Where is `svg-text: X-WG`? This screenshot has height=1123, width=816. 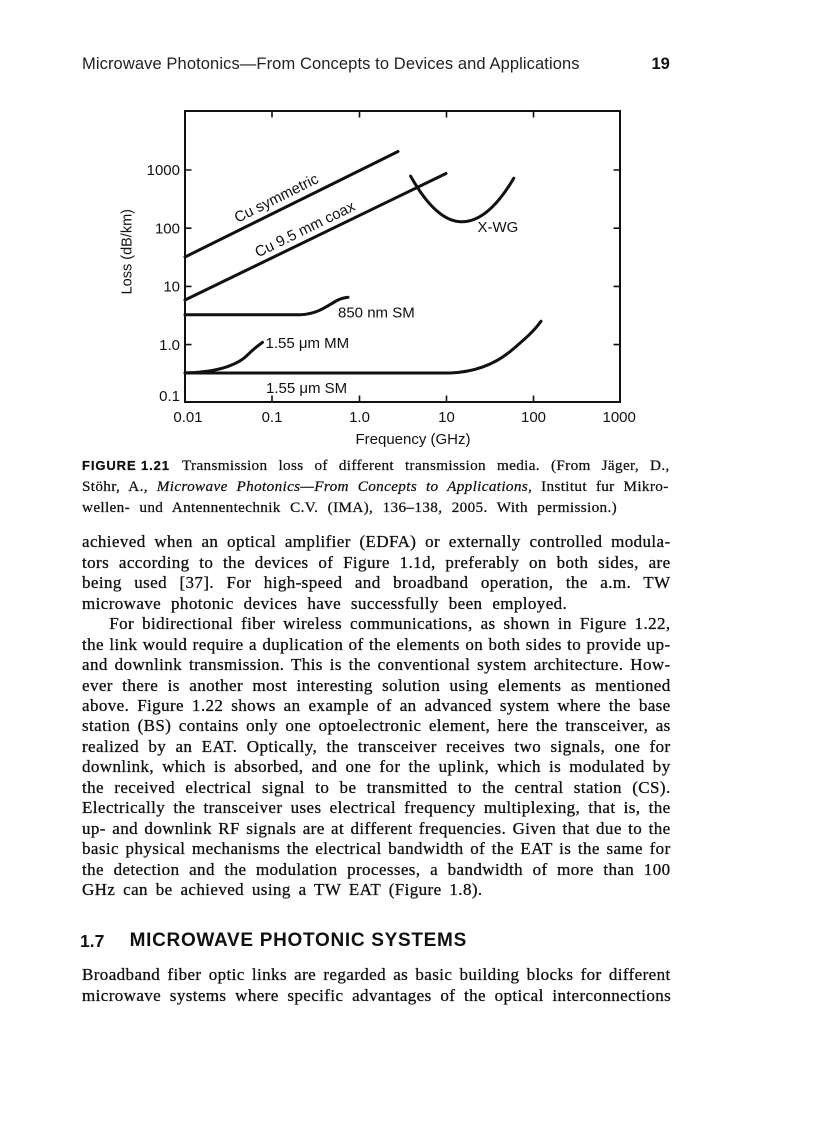 svg-text: X-WG is located at coordinates (498, 227).